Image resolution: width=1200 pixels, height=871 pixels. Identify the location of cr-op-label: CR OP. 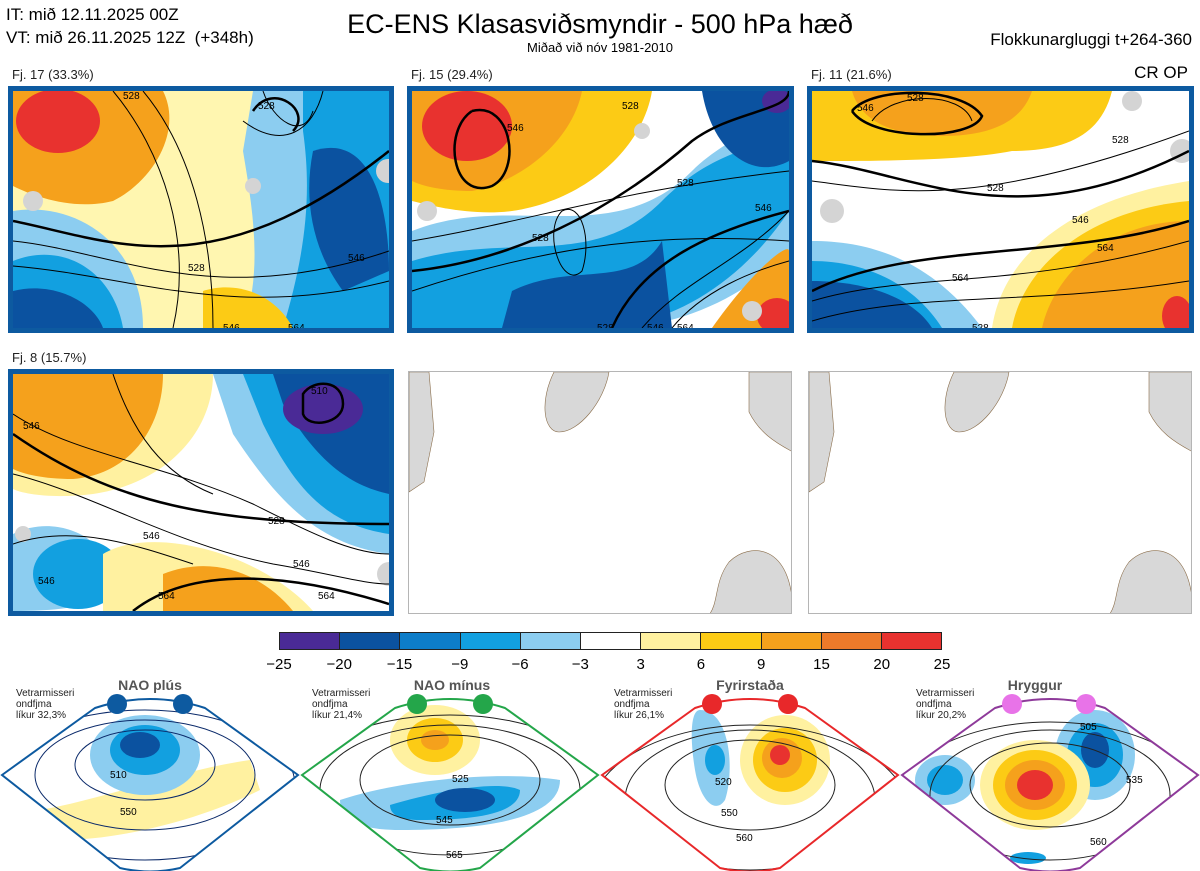
(1161, 72).